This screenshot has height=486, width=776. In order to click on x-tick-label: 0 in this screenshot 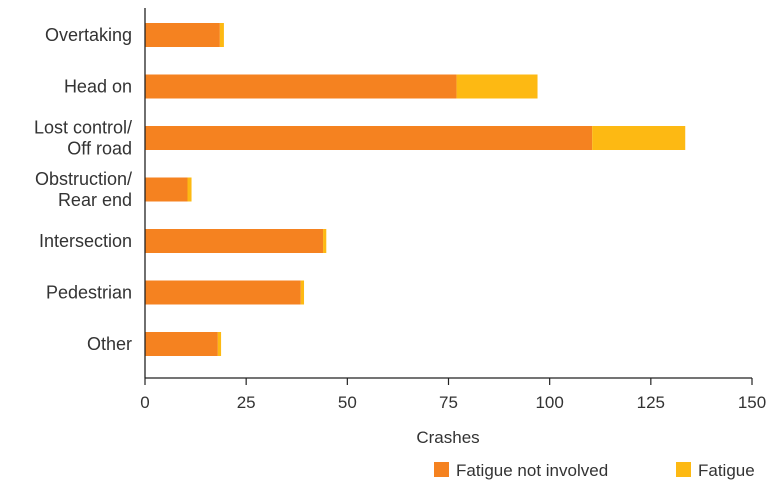, I will do `click(144, 402)`.